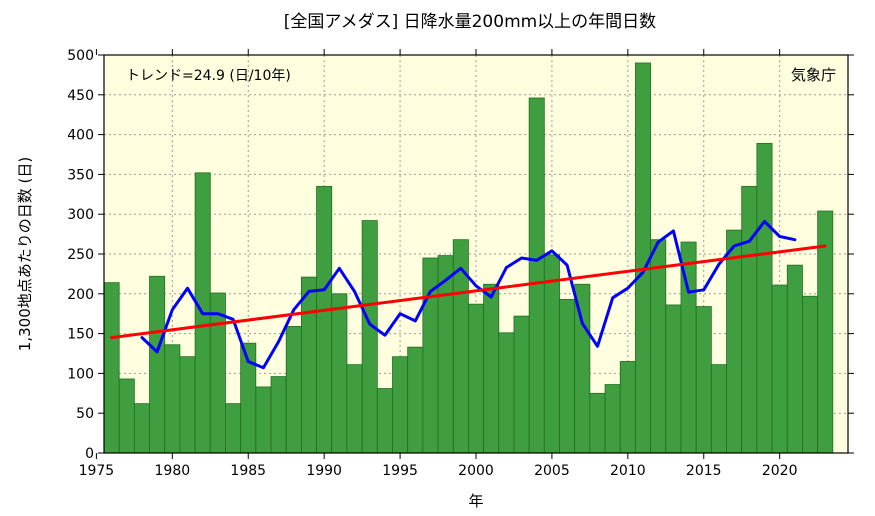  What do you see at coordinates (780, 471) in the screenshot?
I see `x-tick-label: 2020` at bounding box center [780, 471].